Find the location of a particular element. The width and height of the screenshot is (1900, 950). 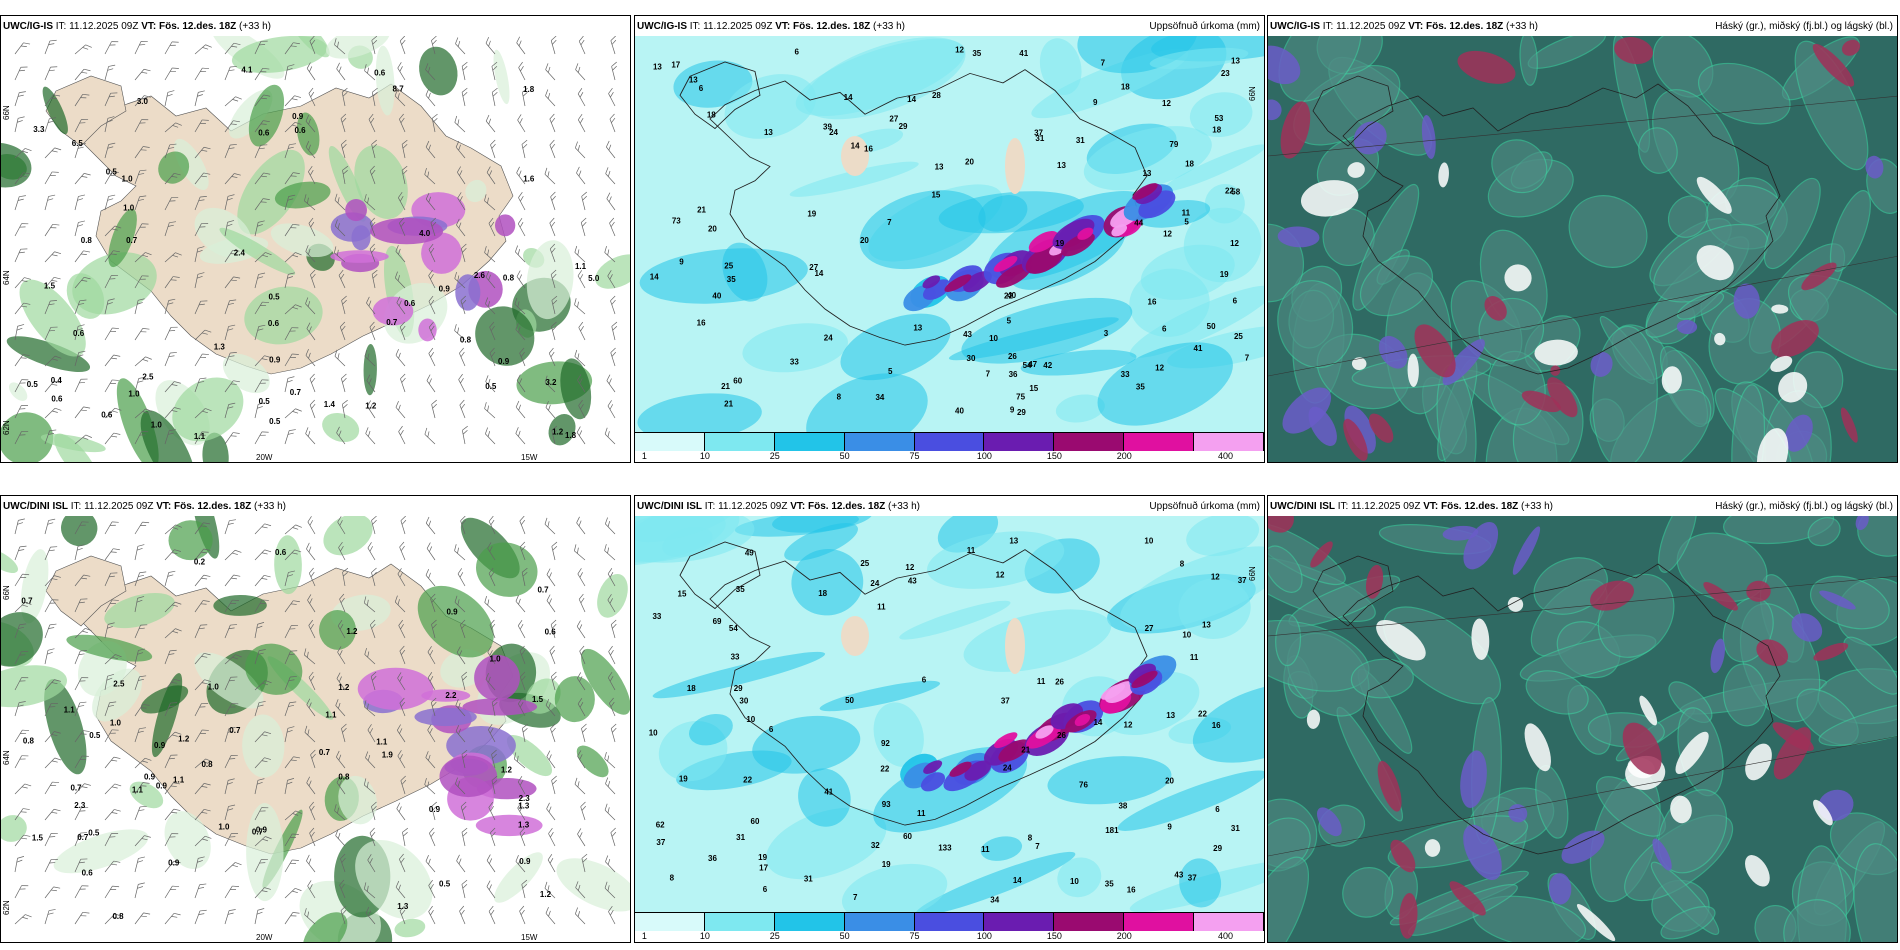

precip-colorbar: 1 10 25 50 75 100 150 200 400 is located at coordinates (949, 927).